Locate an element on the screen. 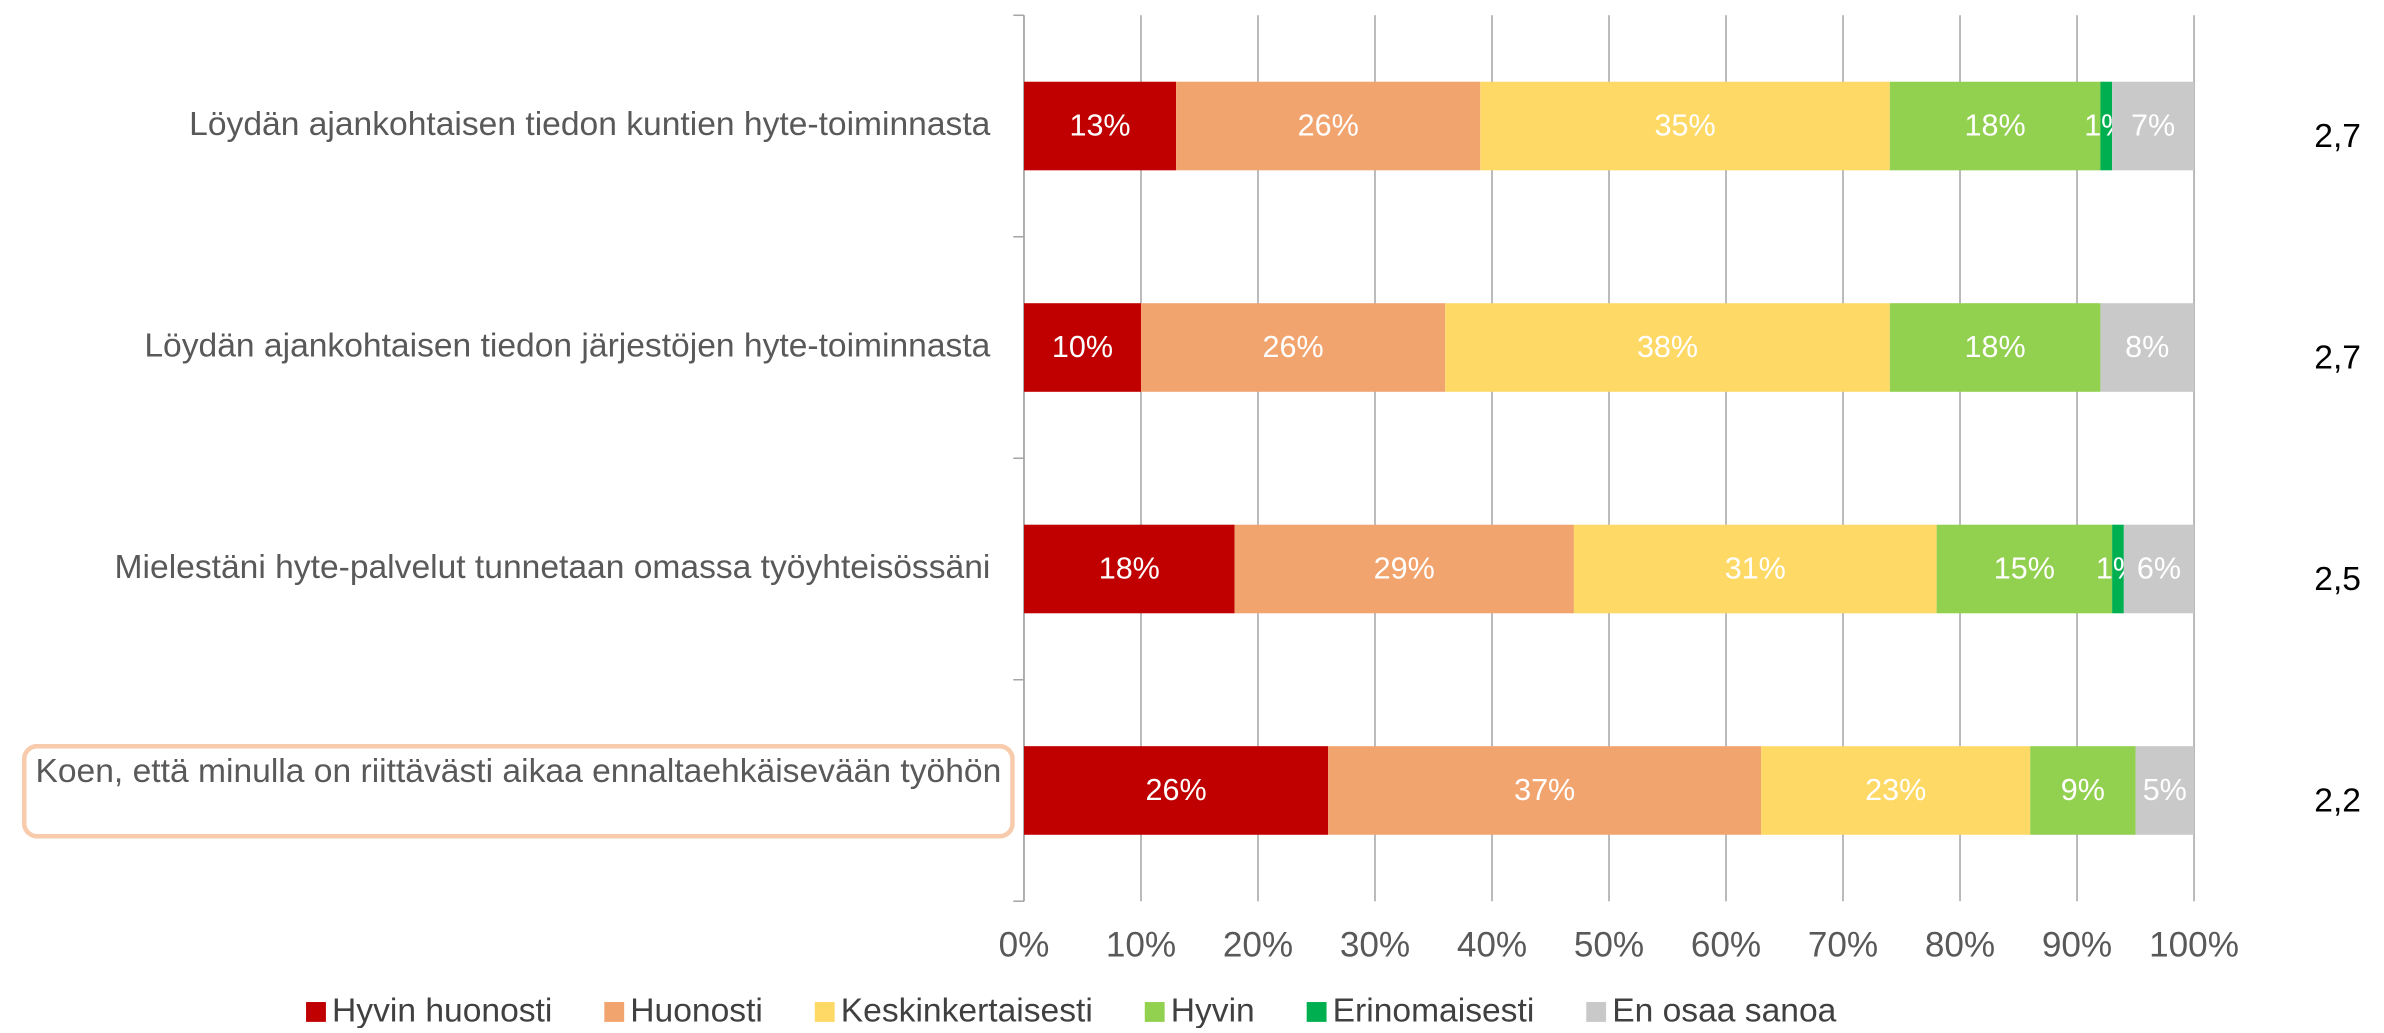 This screenshot has width=2384, height=1033. value-label: 6% is located at coordinates (2159, 569).